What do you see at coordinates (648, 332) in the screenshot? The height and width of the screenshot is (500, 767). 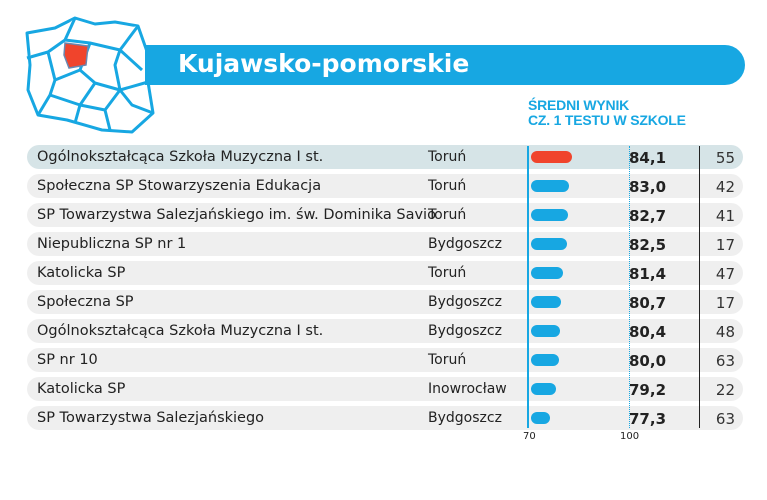 I see `score-value: 80,4` at bounding box center [648, 332].